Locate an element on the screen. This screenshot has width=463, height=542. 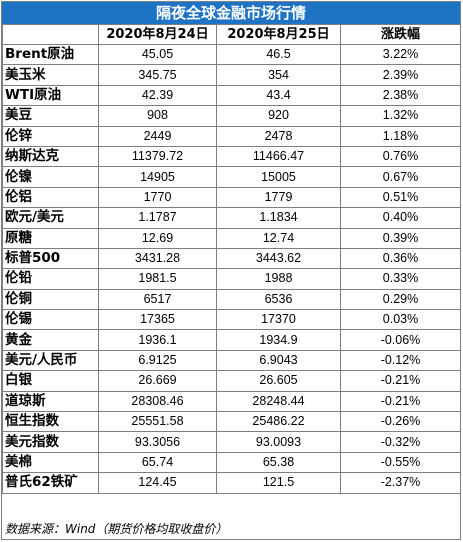
table-row: 道琼斯 28308.46 28248.44 -0.21% is located at coordinates (231, 401).